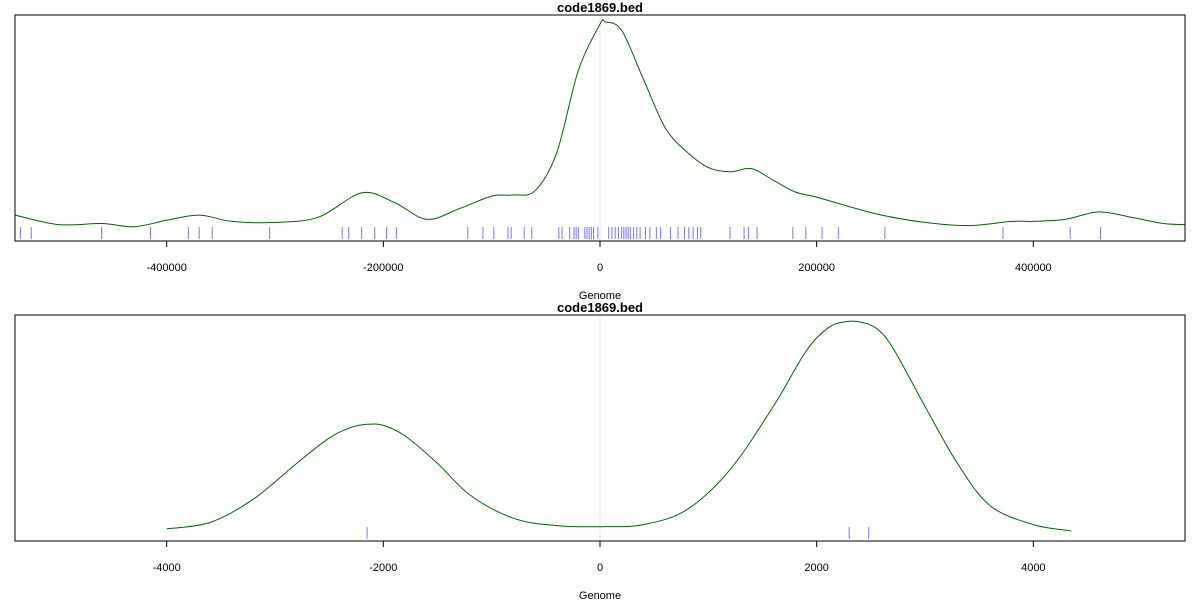 The width and height of the screenshot is (1200, 600). I want to click on x-tick-label: 4000, so click(1033, 568).